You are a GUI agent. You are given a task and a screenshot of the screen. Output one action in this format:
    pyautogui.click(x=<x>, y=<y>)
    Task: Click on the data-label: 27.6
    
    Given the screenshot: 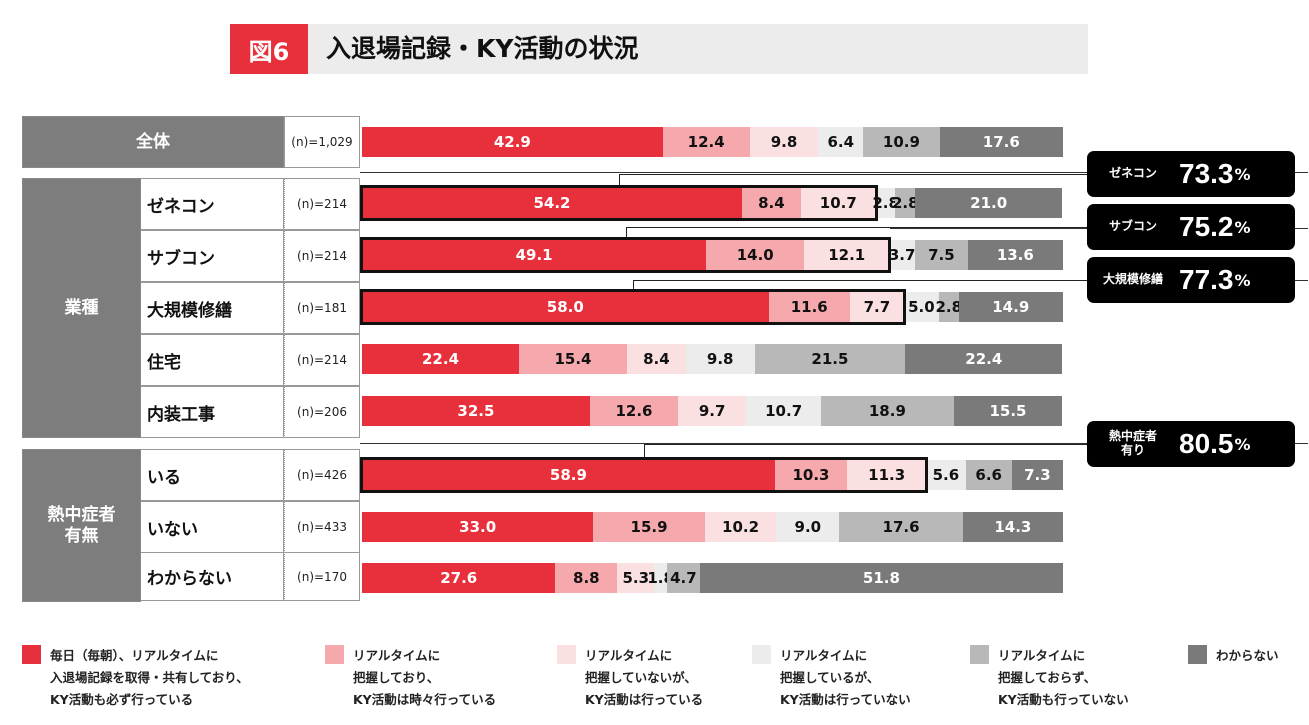 What is the action you would take?
    pyautogui.click(x=459, y=578)
    